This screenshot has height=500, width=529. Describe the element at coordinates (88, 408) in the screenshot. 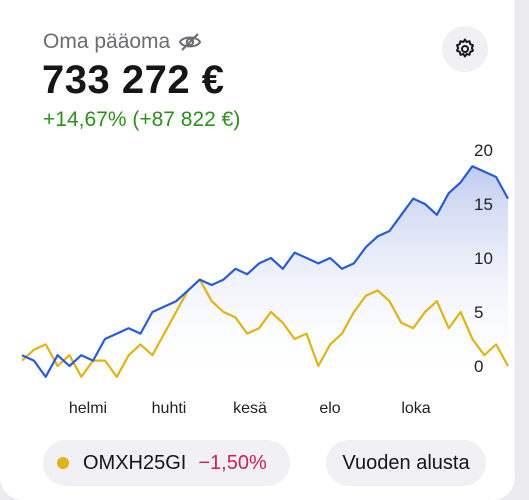

I see `x-tick-label: helmi` at that location.